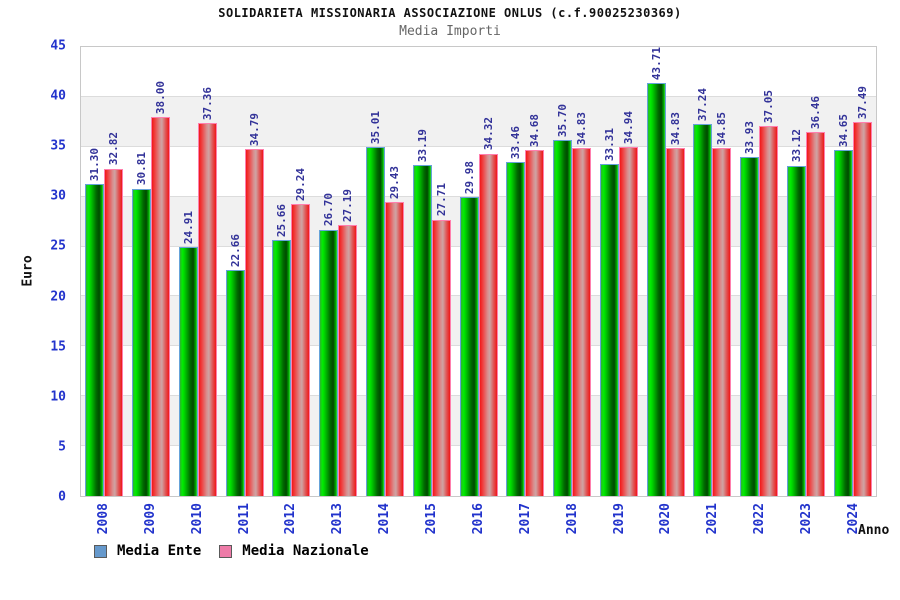 The image size is (900, 600). Describe the element at coordinates (703, 271) in the screenshot. I see `bar-column-media-ente: 37.24` at that location.